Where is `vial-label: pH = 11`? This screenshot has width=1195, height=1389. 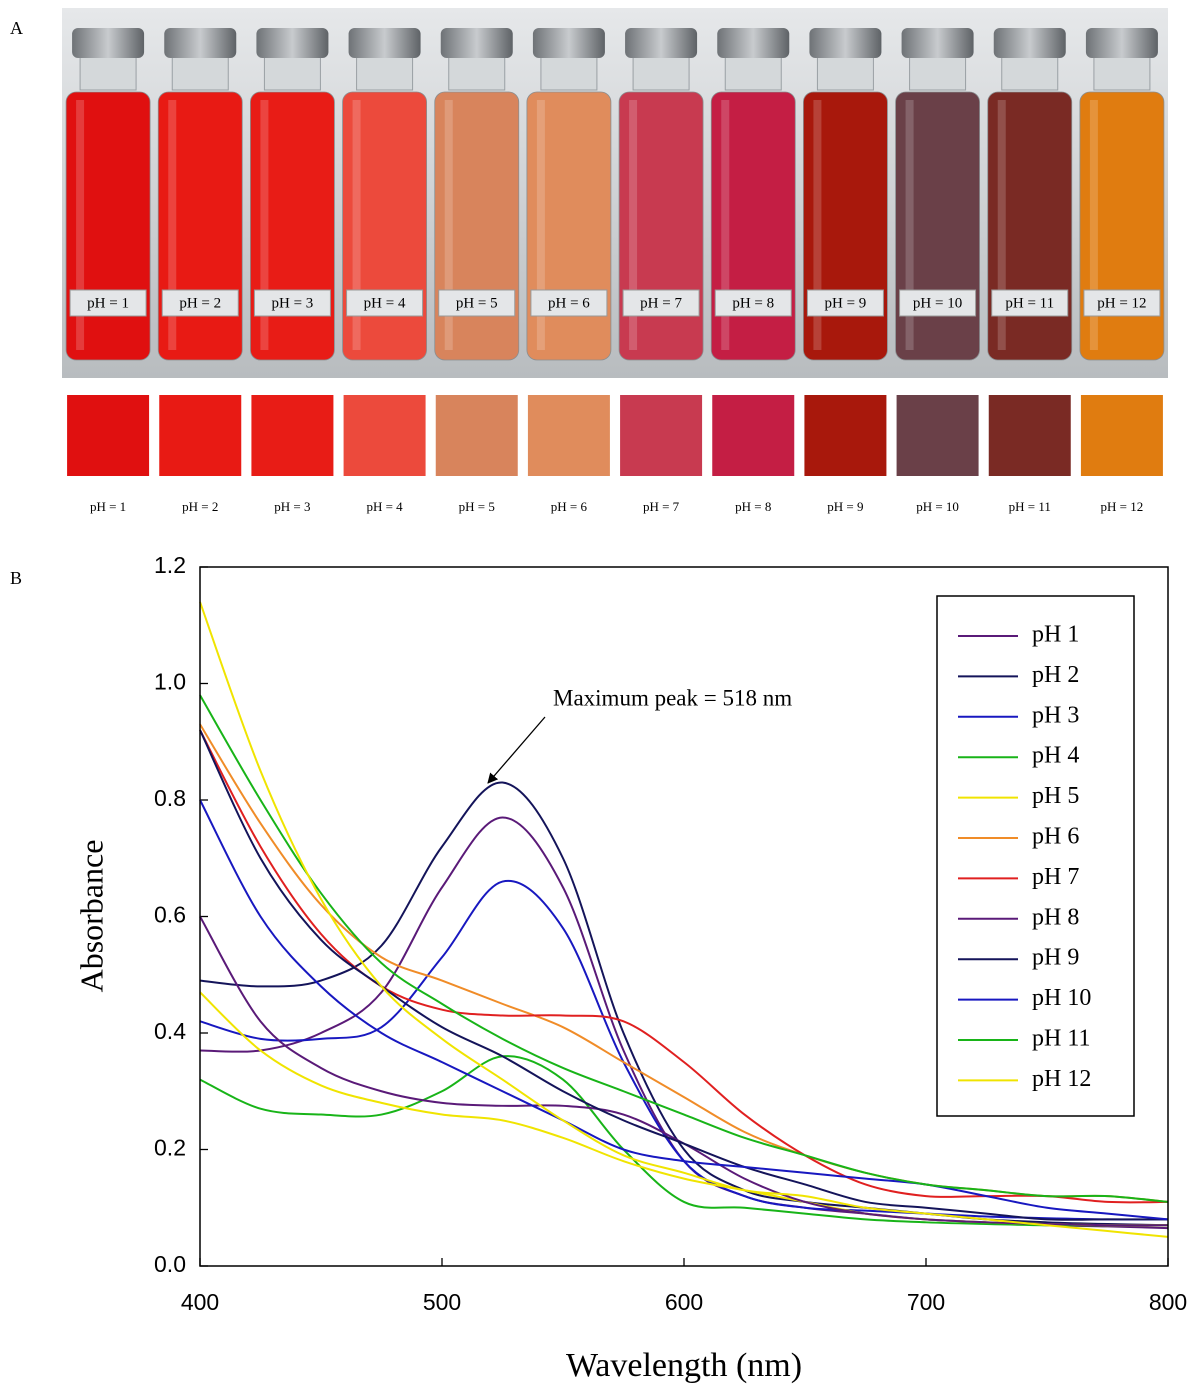
vial-label: pH = 11 is located at coordinates (1029, 303).